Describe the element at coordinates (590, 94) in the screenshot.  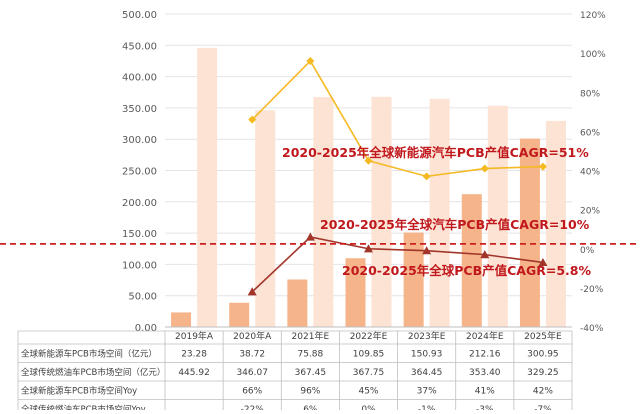
I see `y-right-tick-label: 80%` at that location.